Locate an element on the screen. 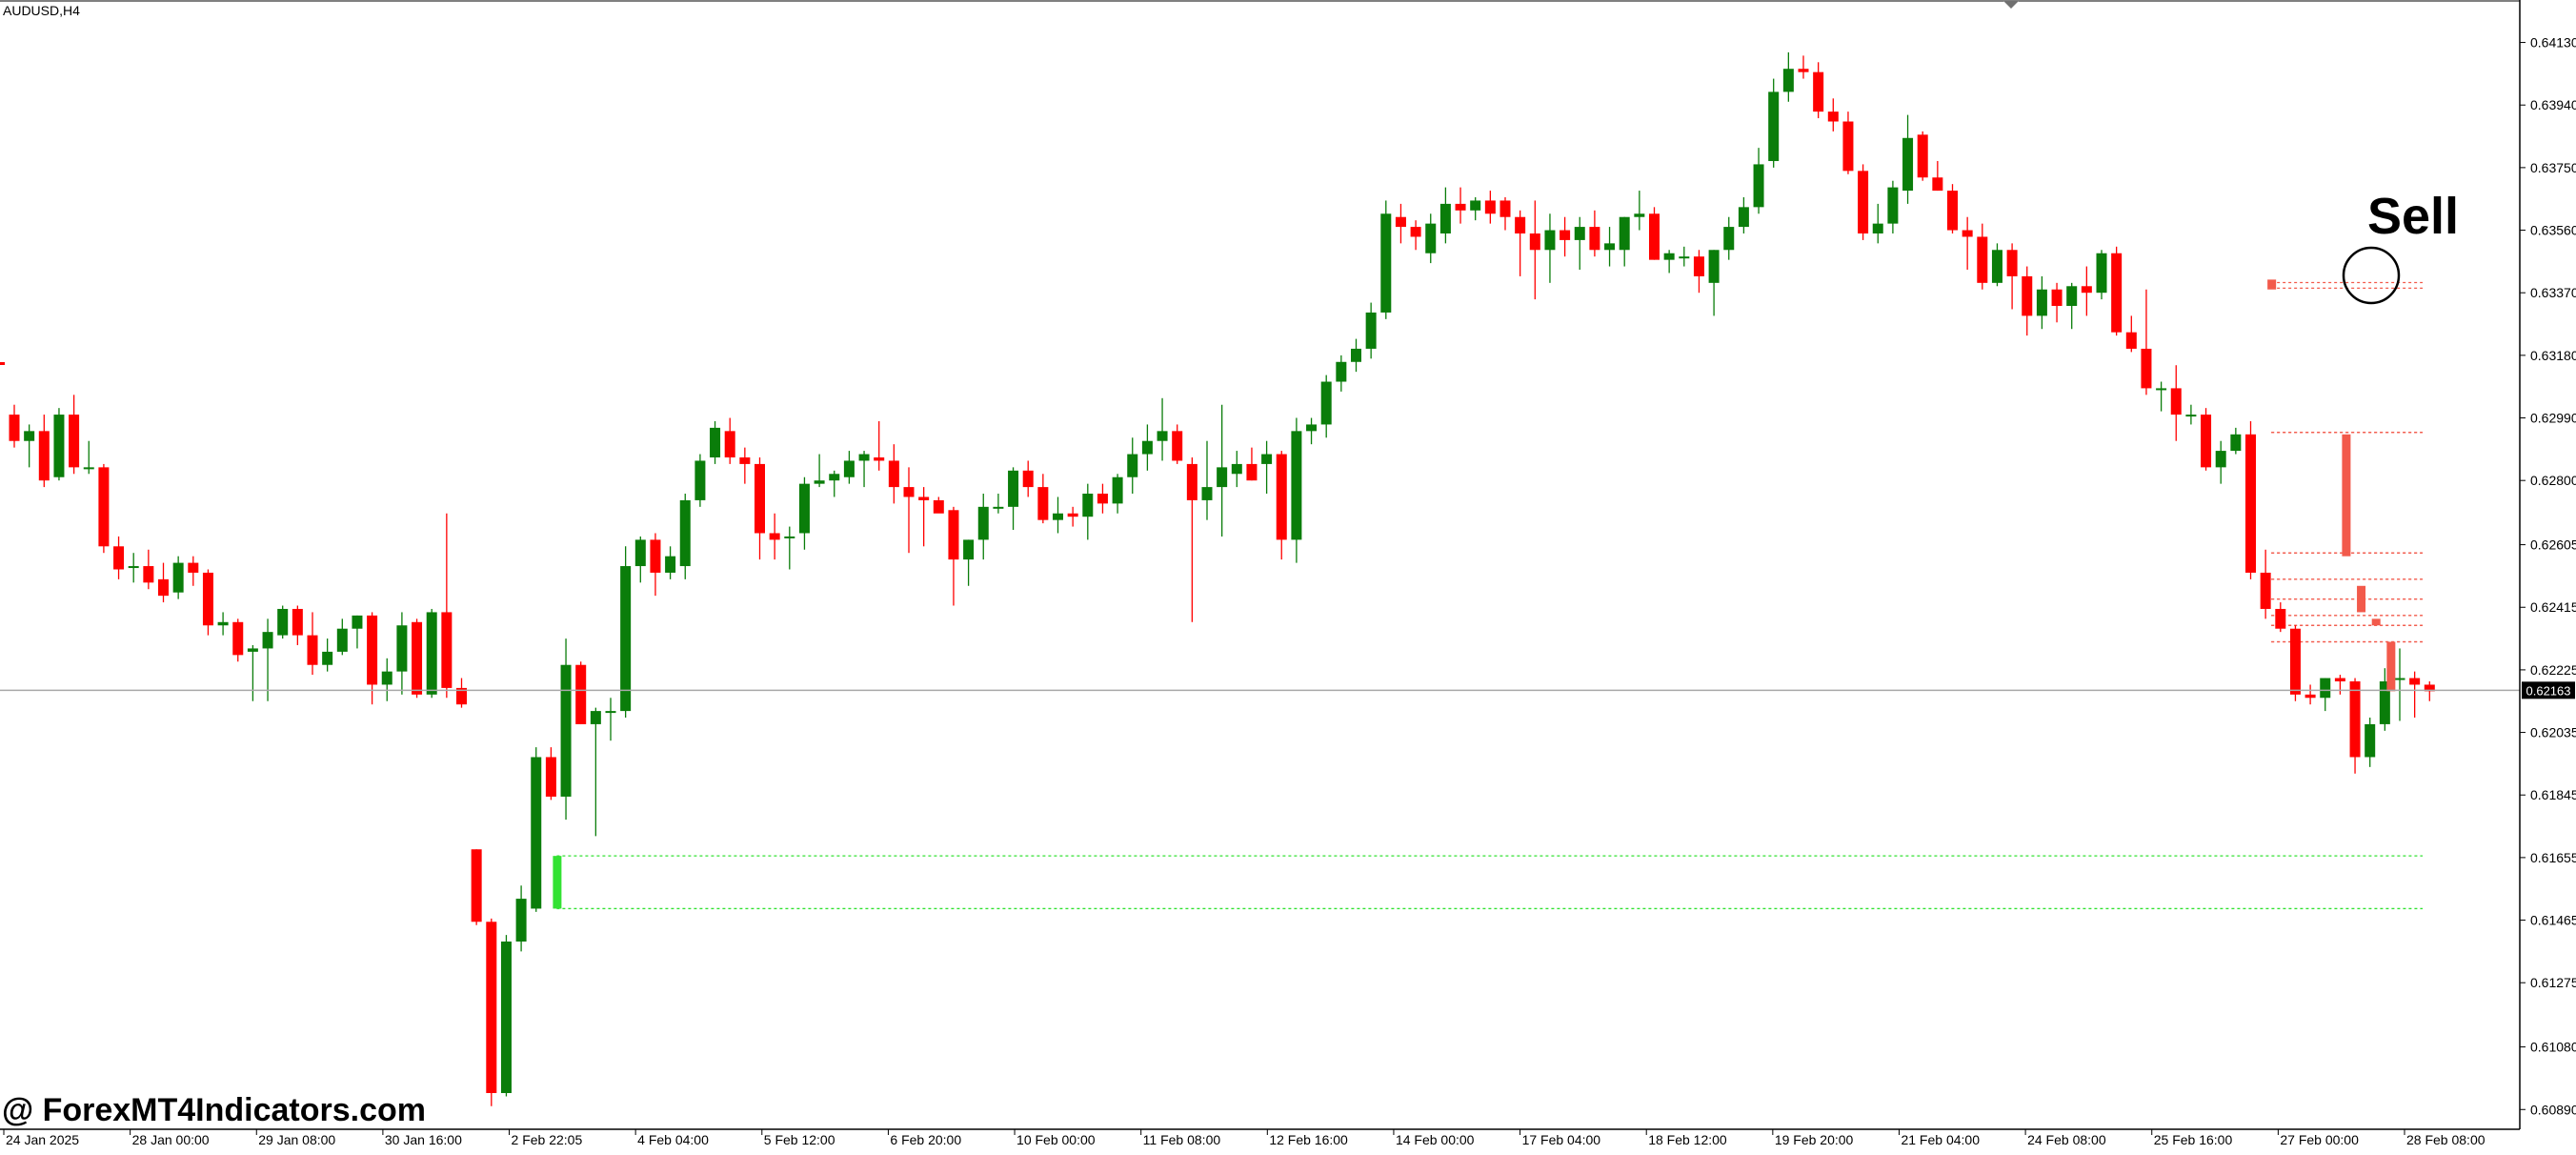 This screenshot has height=1155, width=2576. x-tick-label: 28 Jan 00:00 is located at coordinates (171, 1139).